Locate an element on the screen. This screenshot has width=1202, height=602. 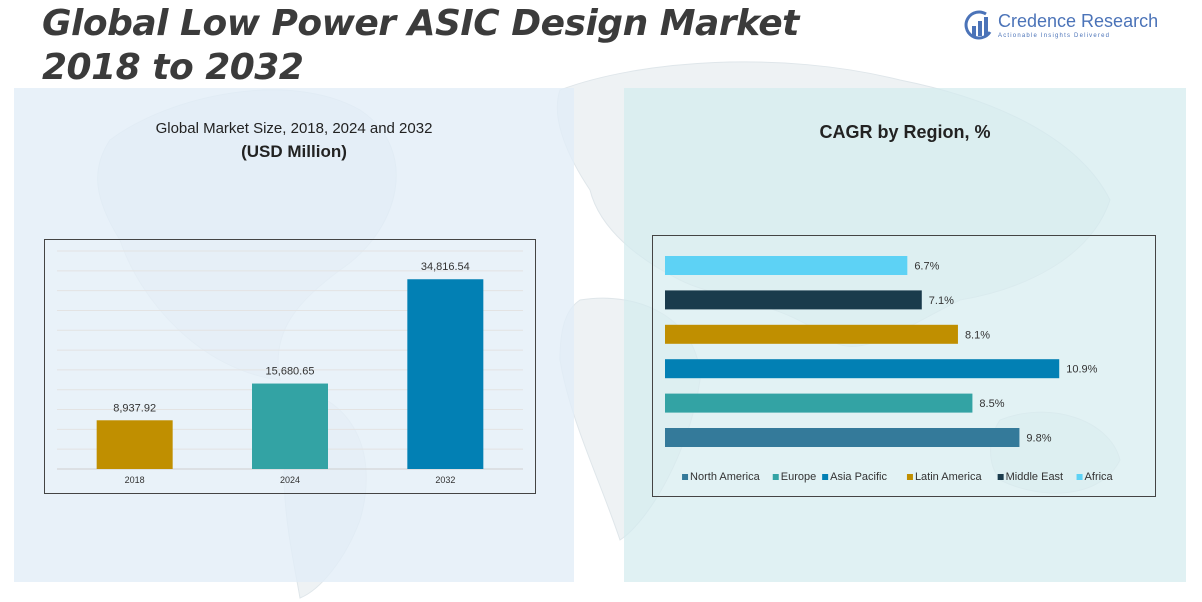
legend-swatch-latin-america is located at coordinates (909, 477).